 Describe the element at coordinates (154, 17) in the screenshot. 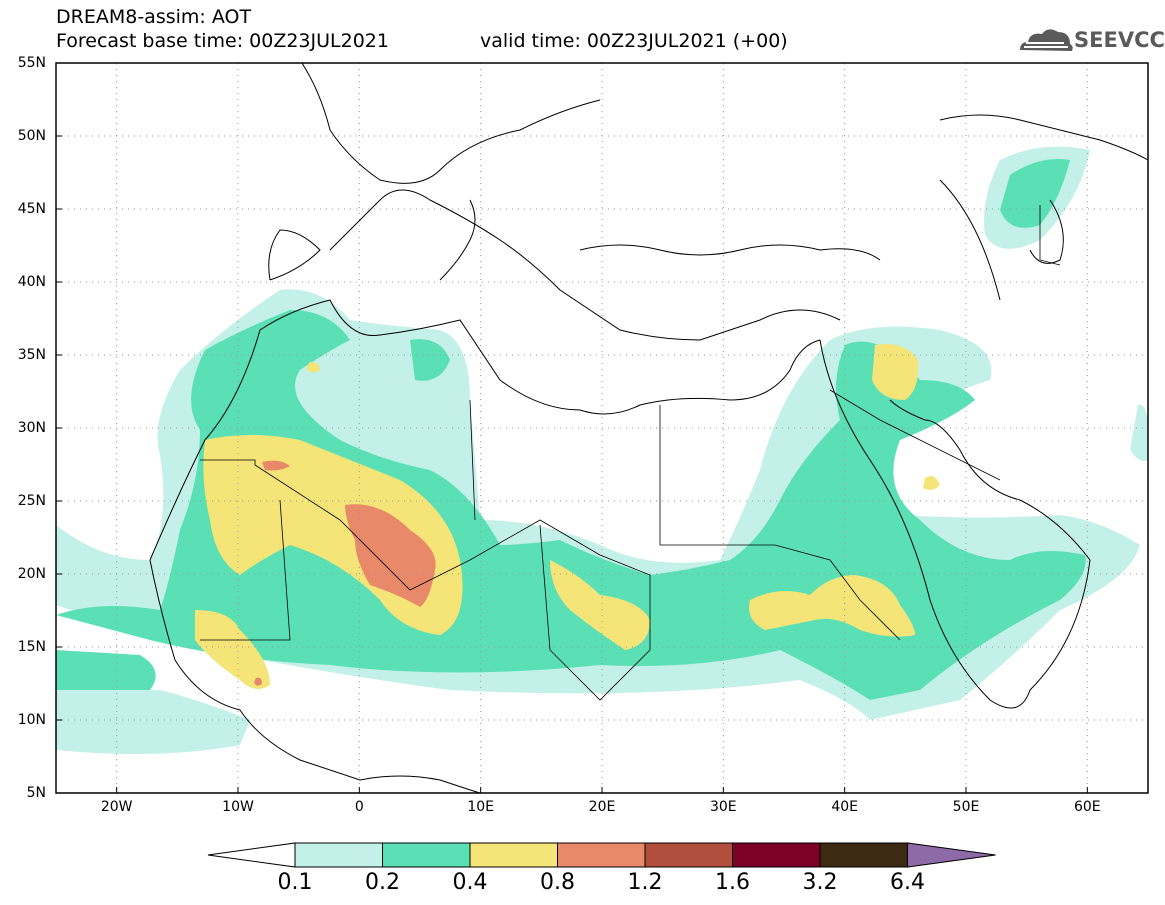

I see `map-title: DREAM8-assim: AOT` at that location.